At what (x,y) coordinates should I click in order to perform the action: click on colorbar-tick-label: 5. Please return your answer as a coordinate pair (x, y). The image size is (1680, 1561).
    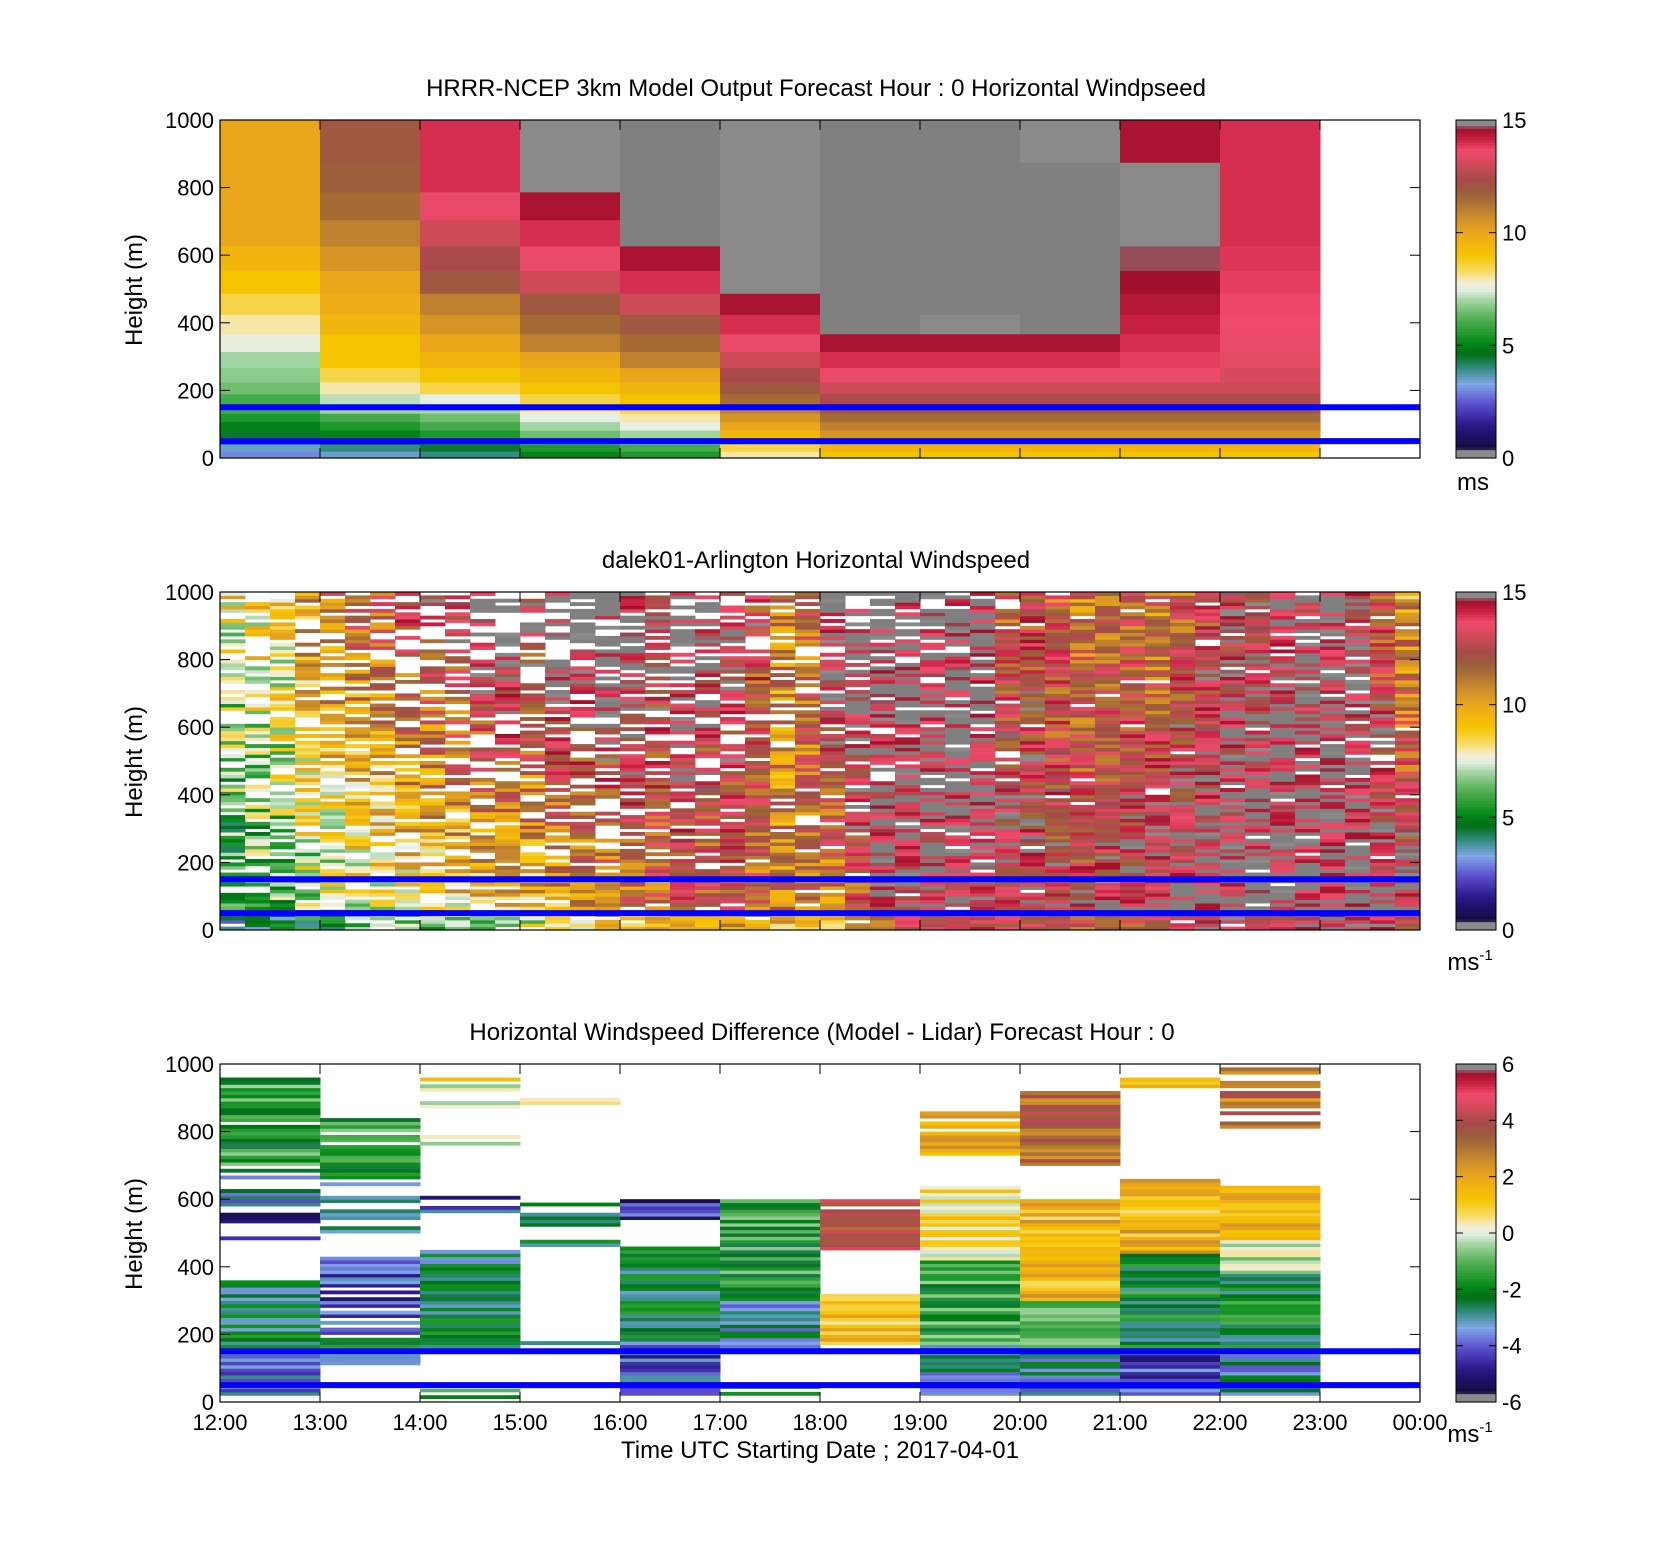
    Looking at the image, I should click on (1508, 345).